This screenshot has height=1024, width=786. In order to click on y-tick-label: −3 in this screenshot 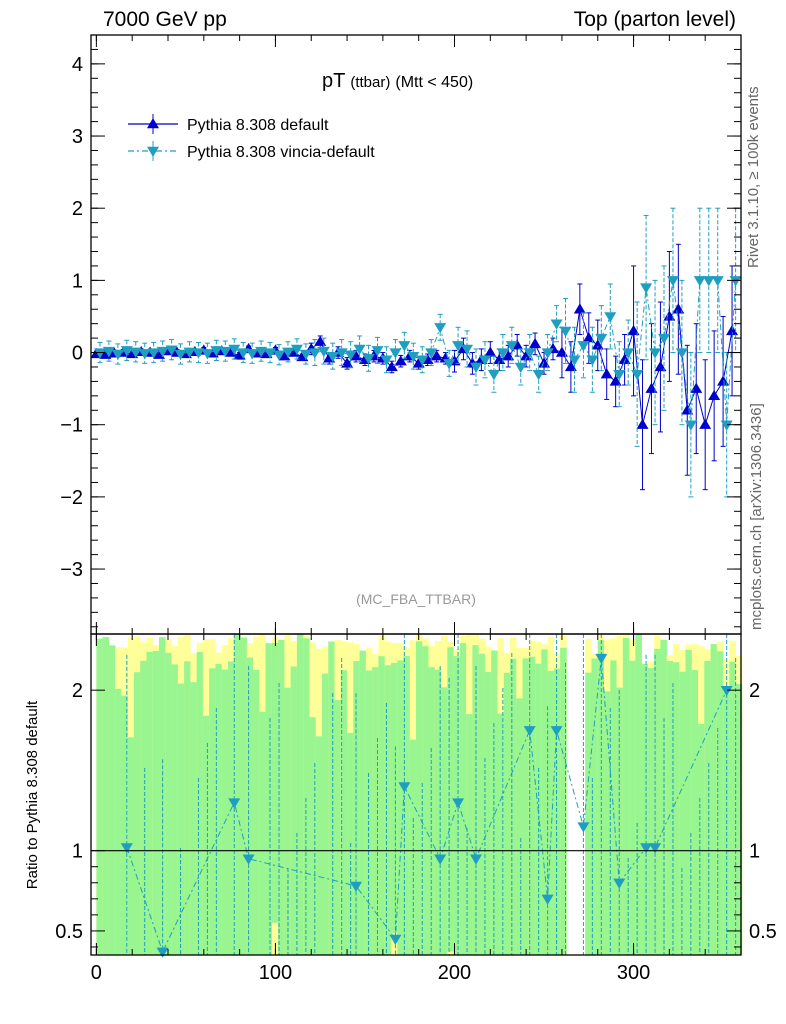, I will do `click(71, 570)`.